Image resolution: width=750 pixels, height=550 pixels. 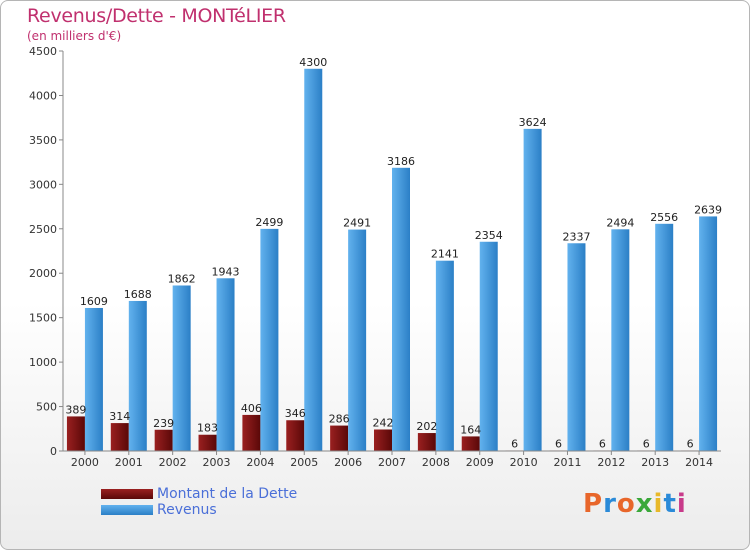 What do you see at coordinates (137, 375) in the screenshot?
I see `bar-revenus-2001` at bounding box center [137, 375].